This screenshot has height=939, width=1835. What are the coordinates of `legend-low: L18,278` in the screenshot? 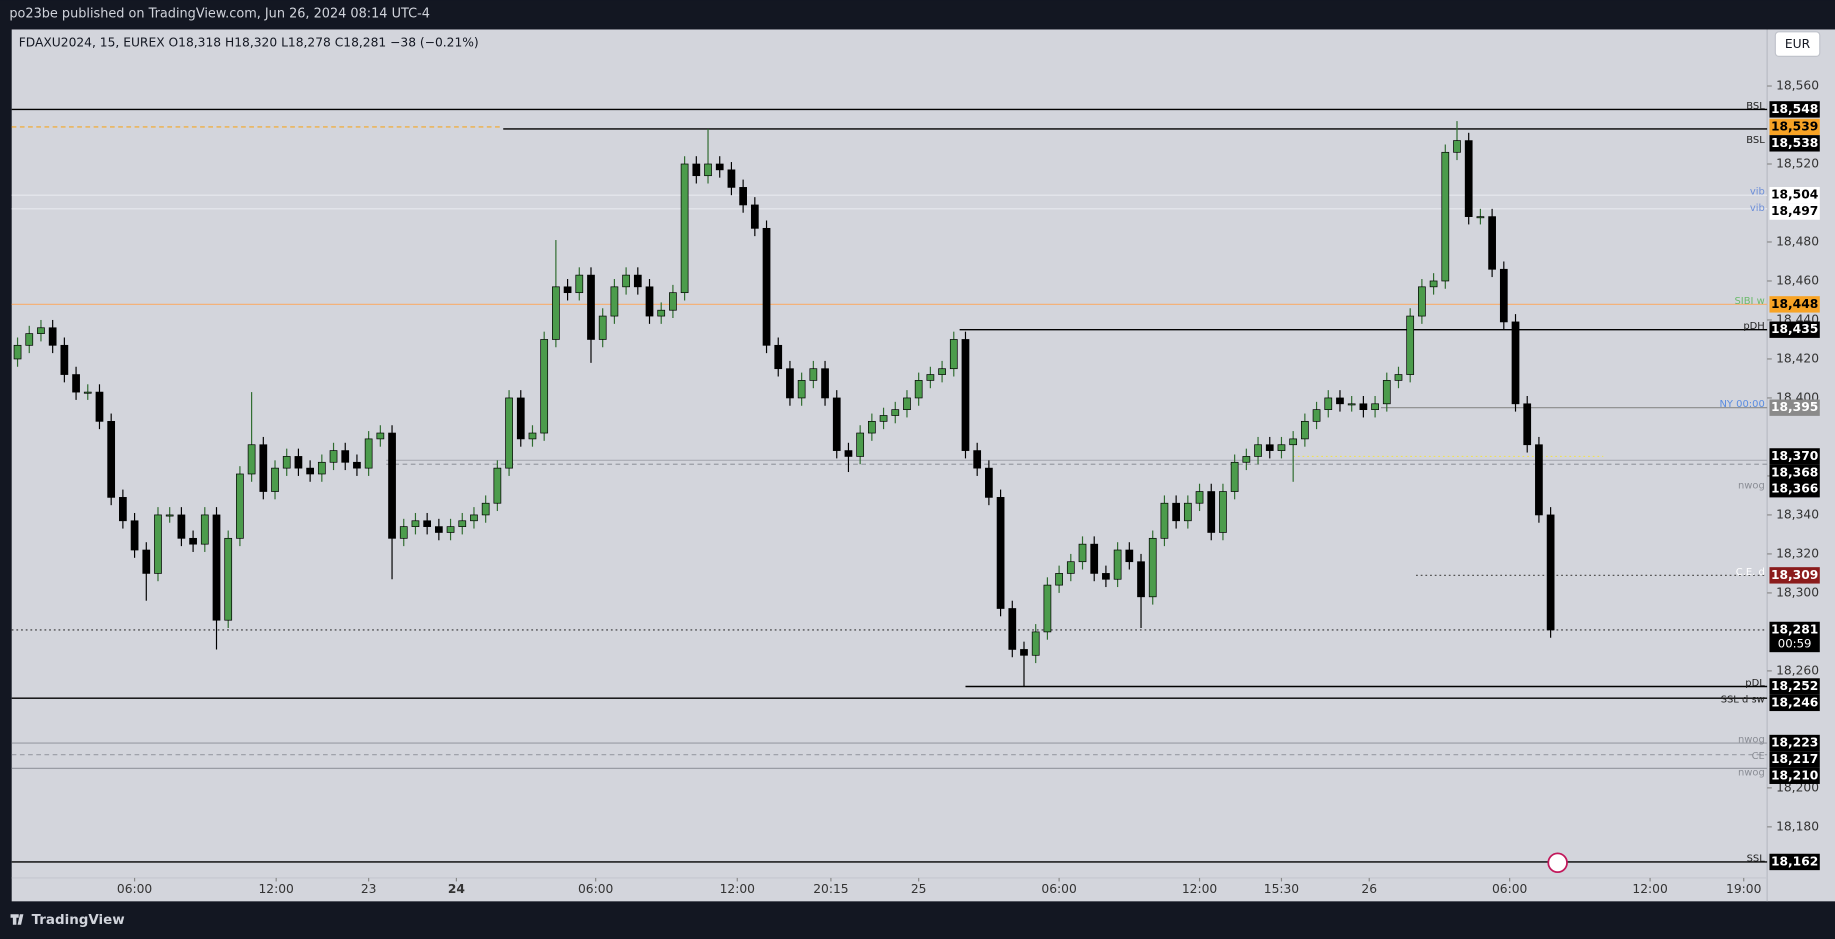 It's located at (306, 42).